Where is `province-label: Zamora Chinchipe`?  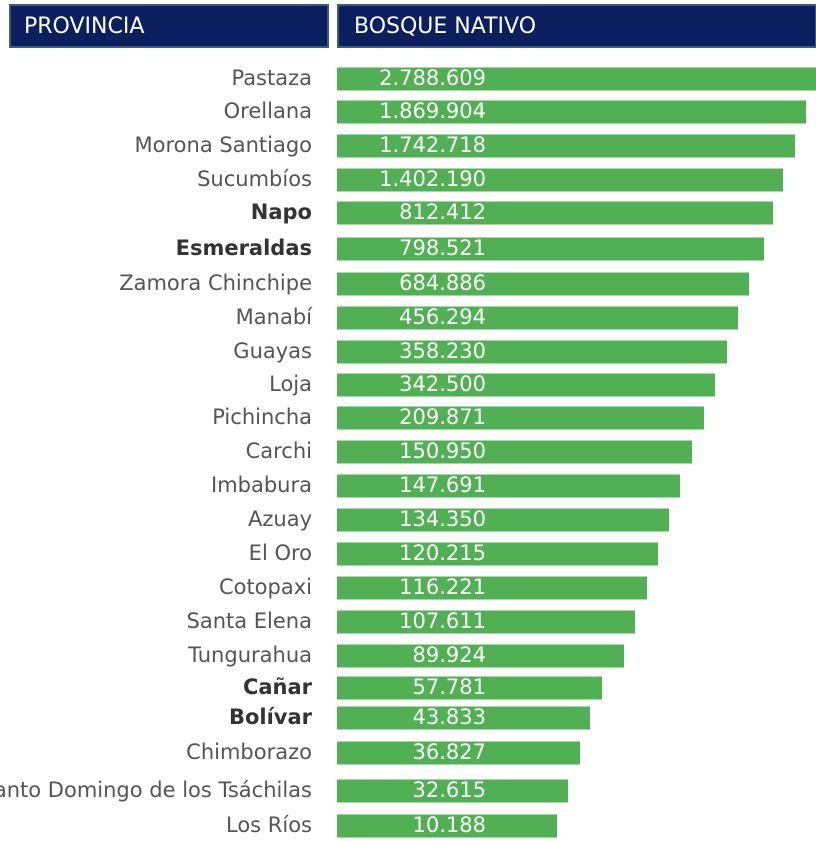
province-label: Zamora Chinchipe is located at coordinates (215, 283).